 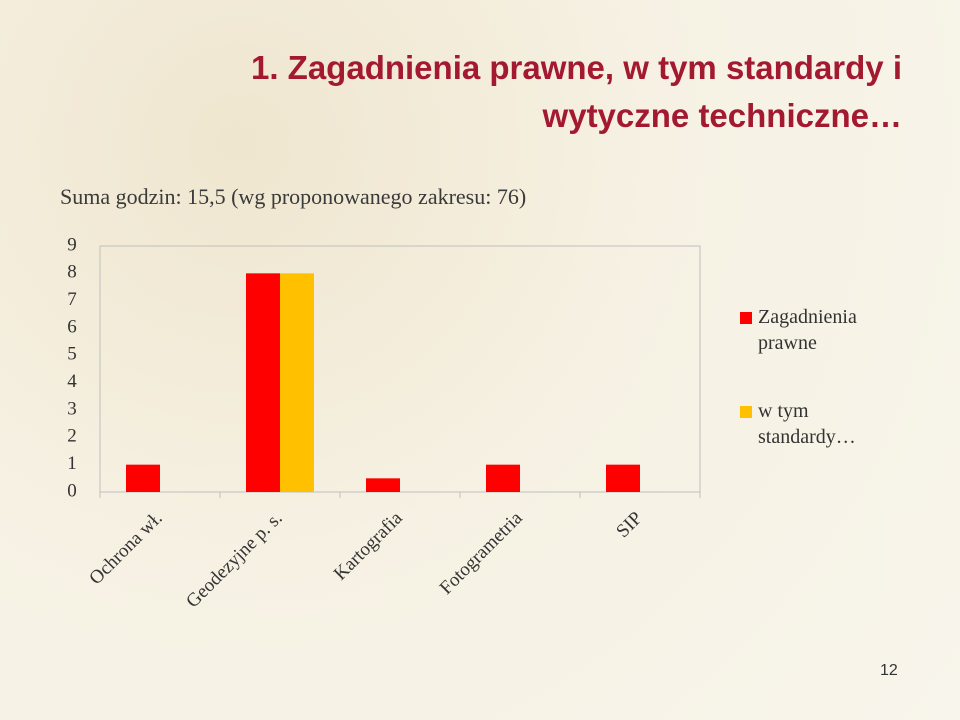 I want to click on y-tick-label: 4, so click(x=72, y=381).